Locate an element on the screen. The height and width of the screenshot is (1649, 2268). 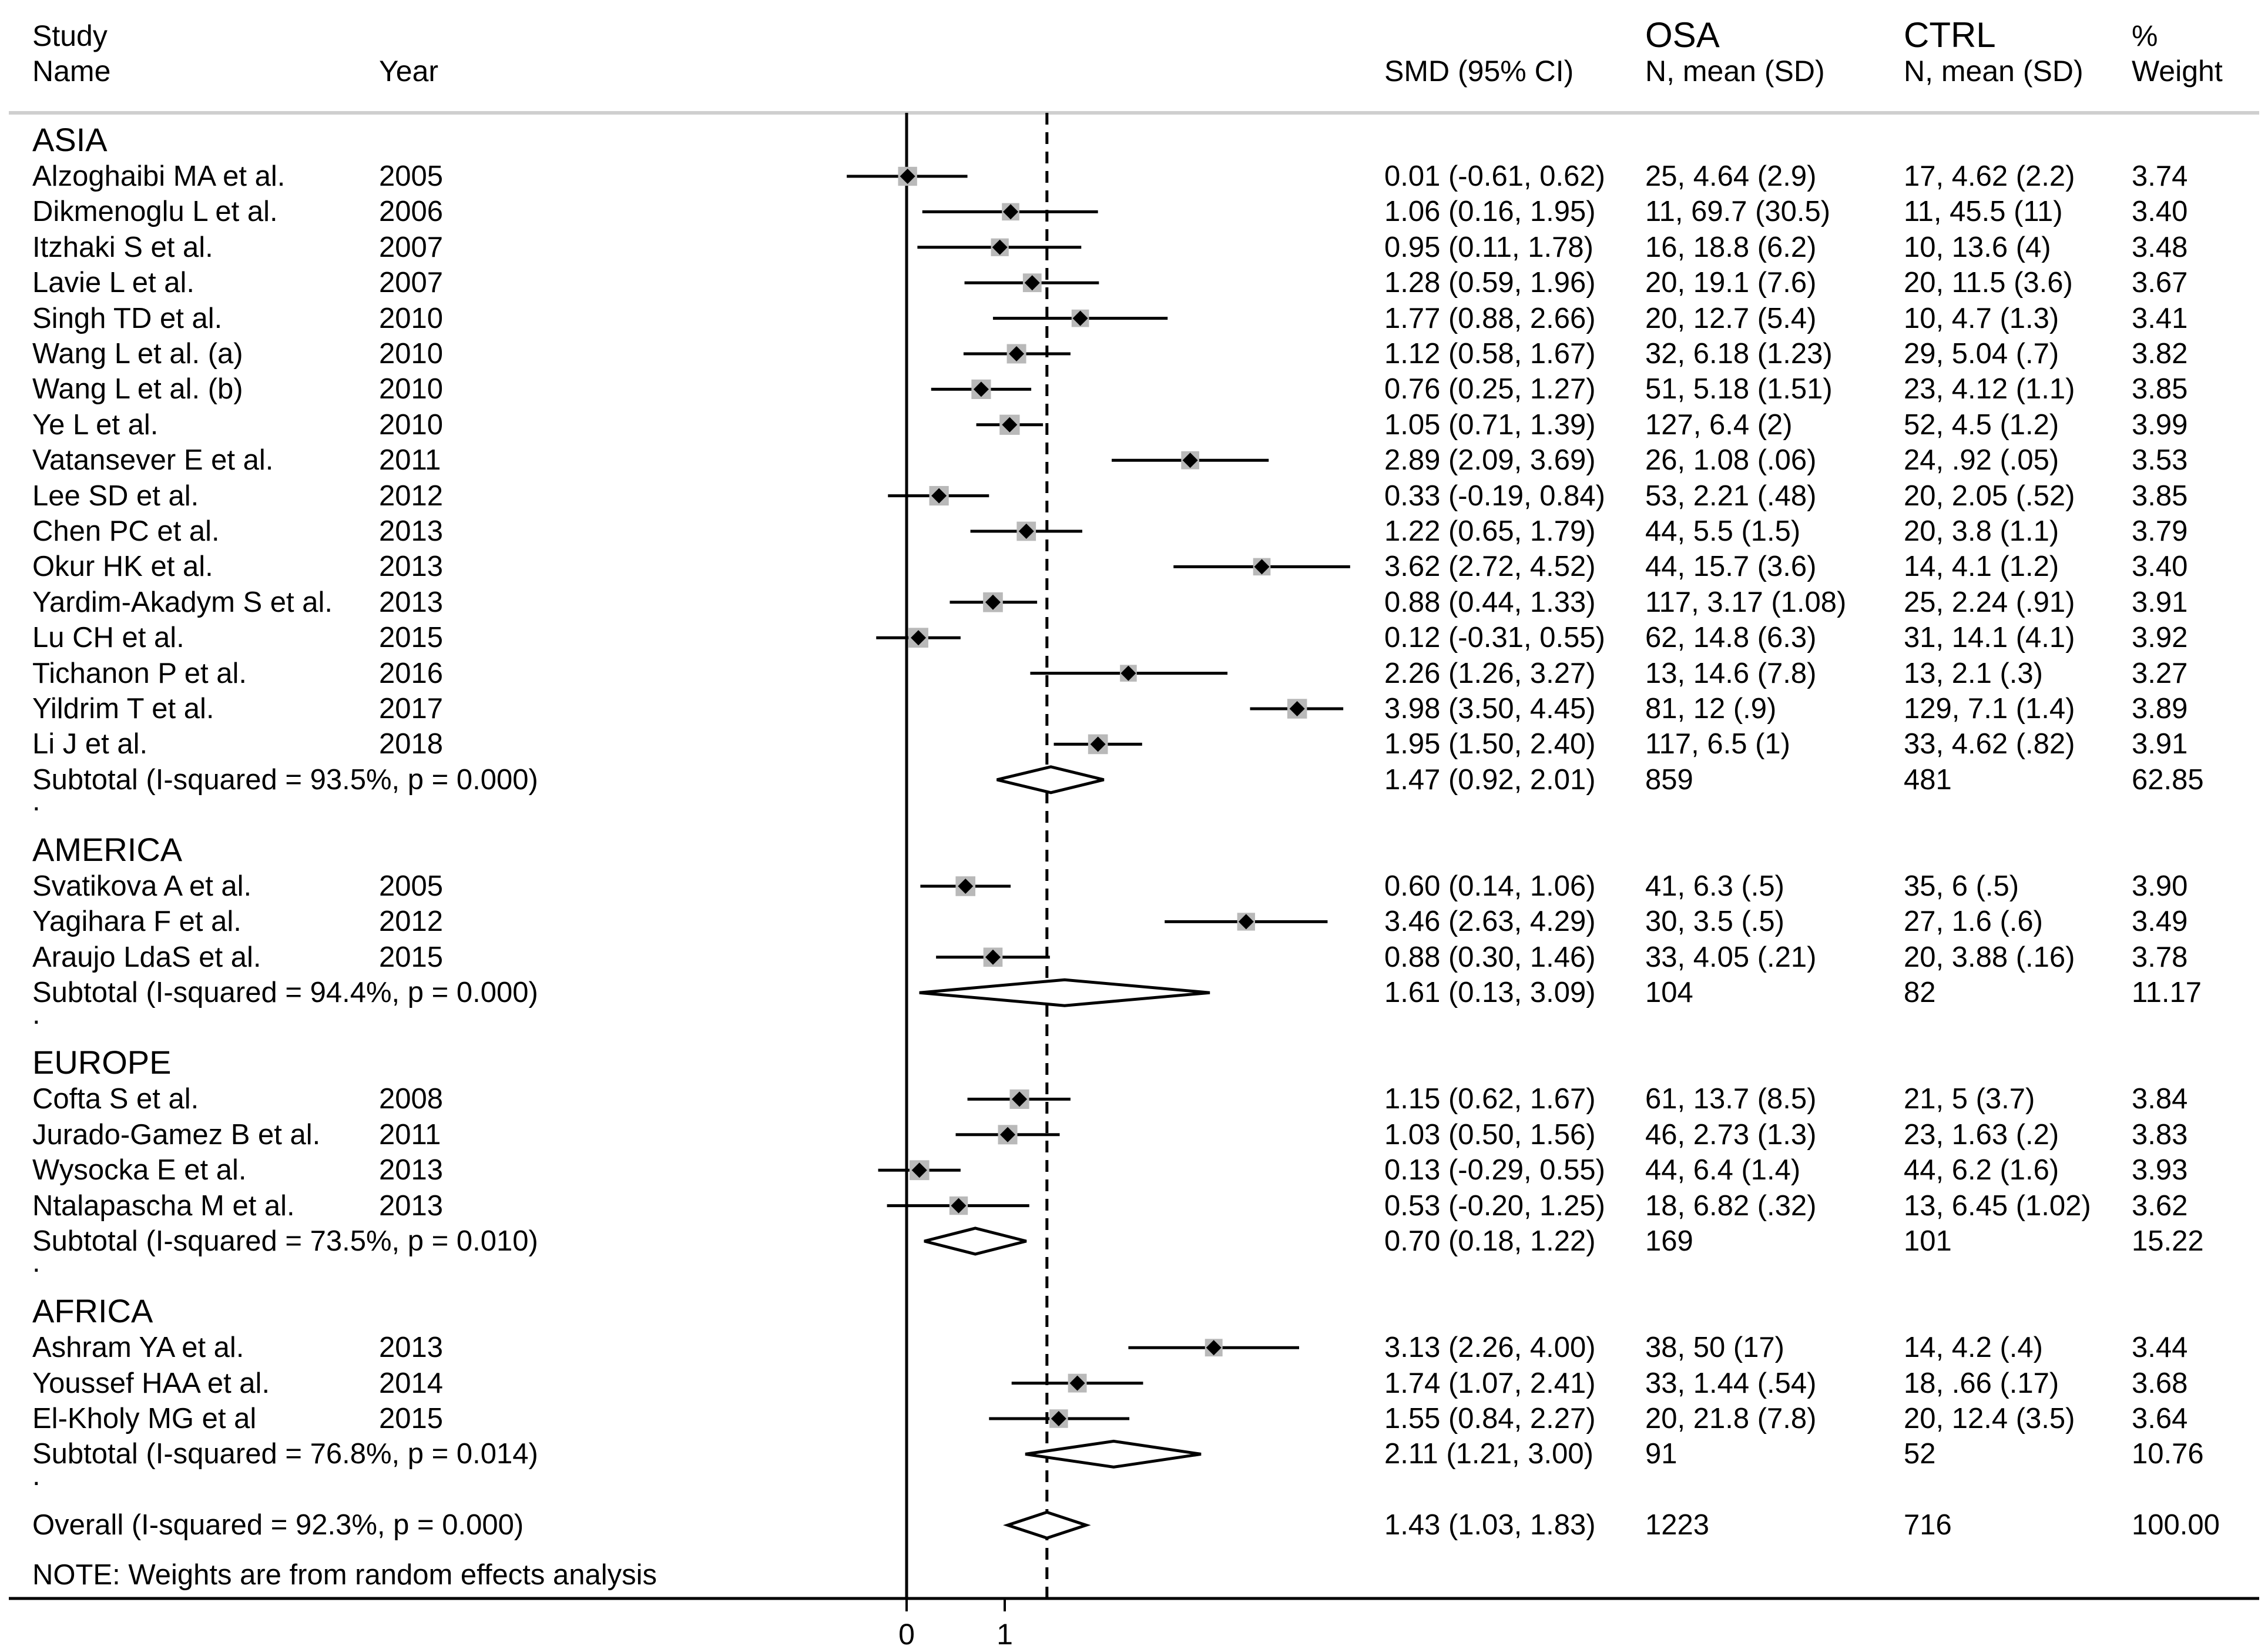
study-ci: 0.60 (0.14, 1.06) is located at coordinates (1490, 886).